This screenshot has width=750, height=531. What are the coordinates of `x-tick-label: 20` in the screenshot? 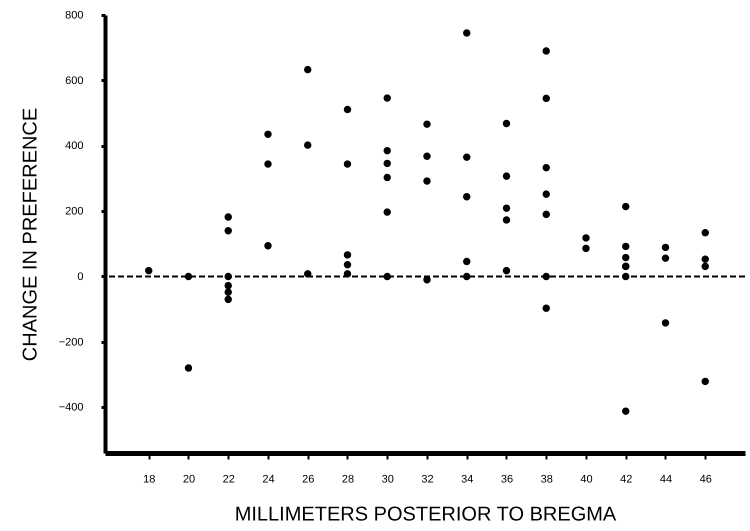 It's located at (189, 480).